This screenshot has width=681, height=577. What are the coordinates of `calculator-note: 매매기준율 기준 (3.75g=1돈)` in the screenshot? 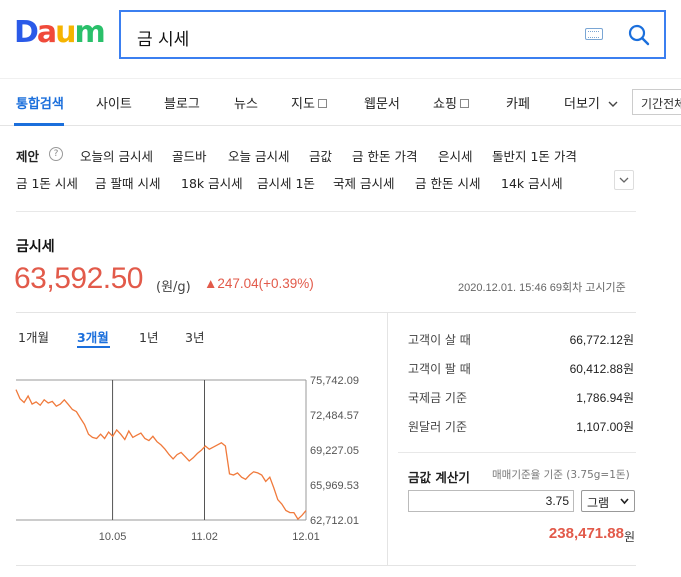 It's located at (561, 475).